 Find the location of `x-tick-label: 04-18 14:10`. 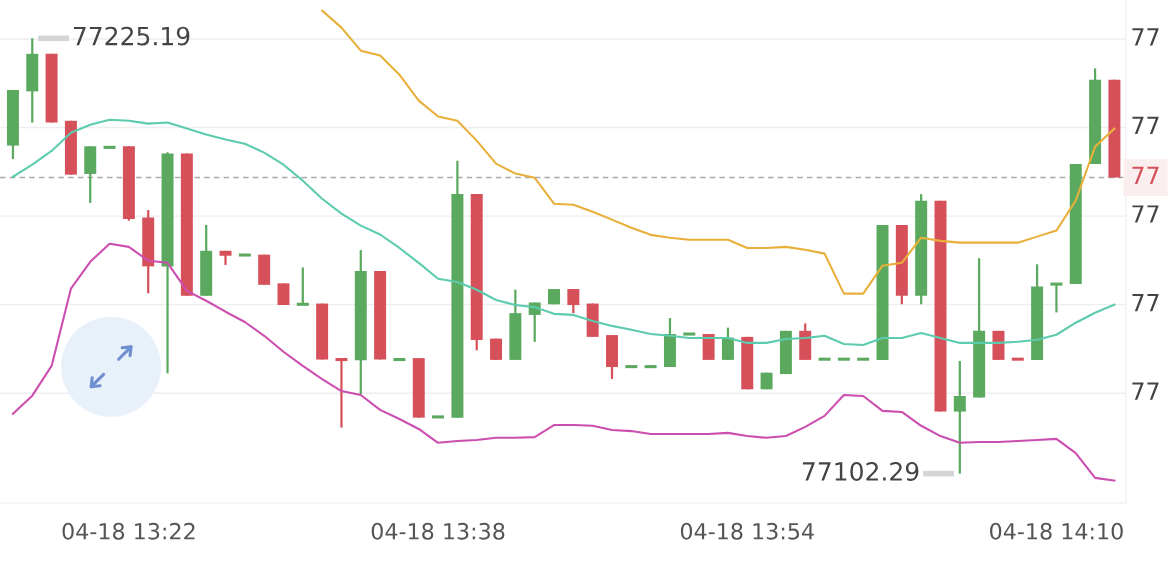

x-tick-label: 04-18 14:10 is located at coordinates (1056, 531).